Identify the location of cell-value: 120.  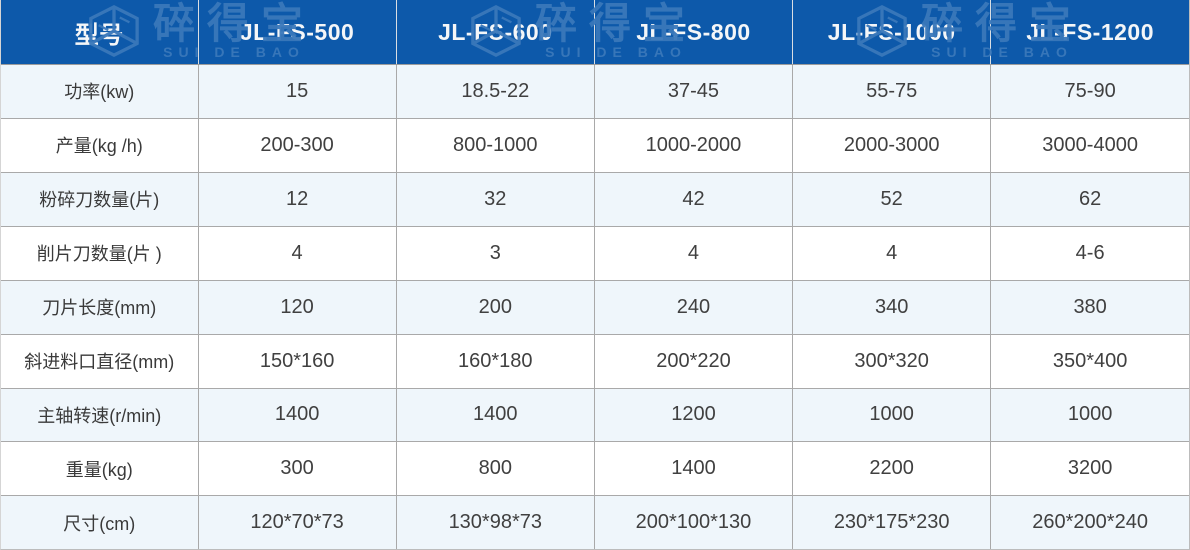
(297, 307).